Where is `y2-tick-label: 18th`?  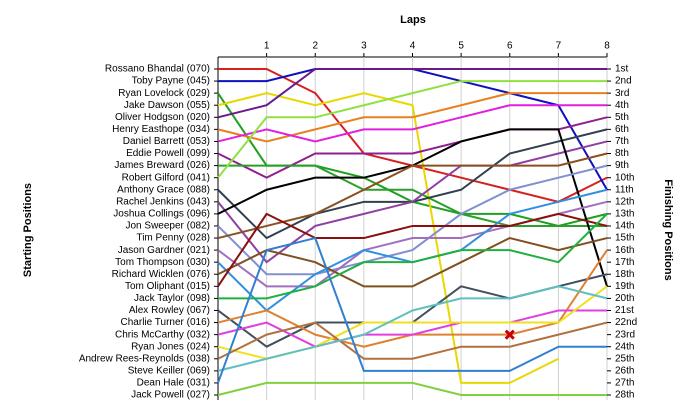 y2-tick-label: 18th is located at coordinates (624, 274).